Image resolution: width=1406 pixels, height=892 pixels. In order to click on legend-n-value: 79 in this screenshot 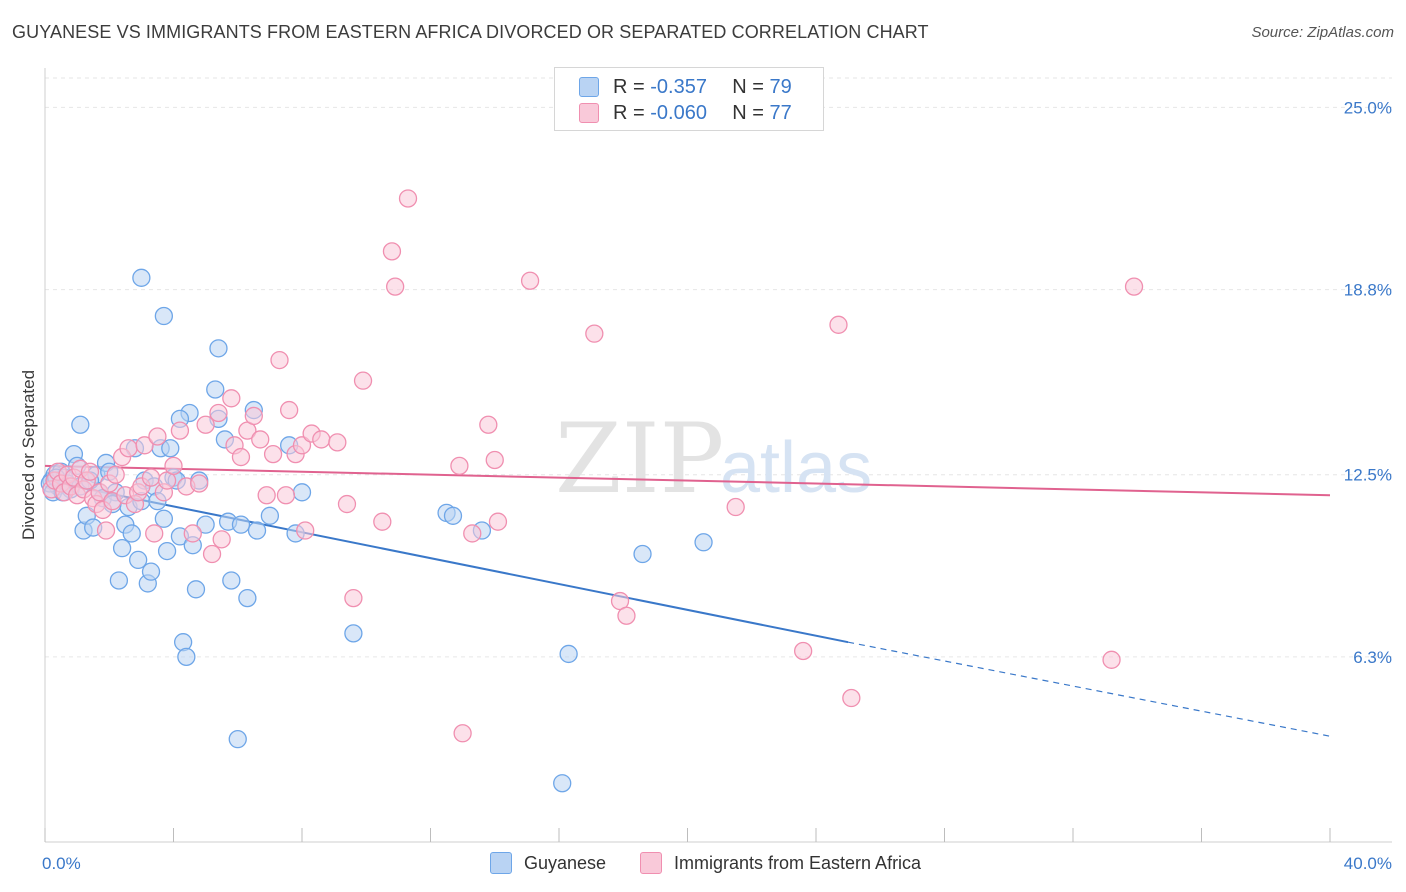, I will do `click(780, 86)`.